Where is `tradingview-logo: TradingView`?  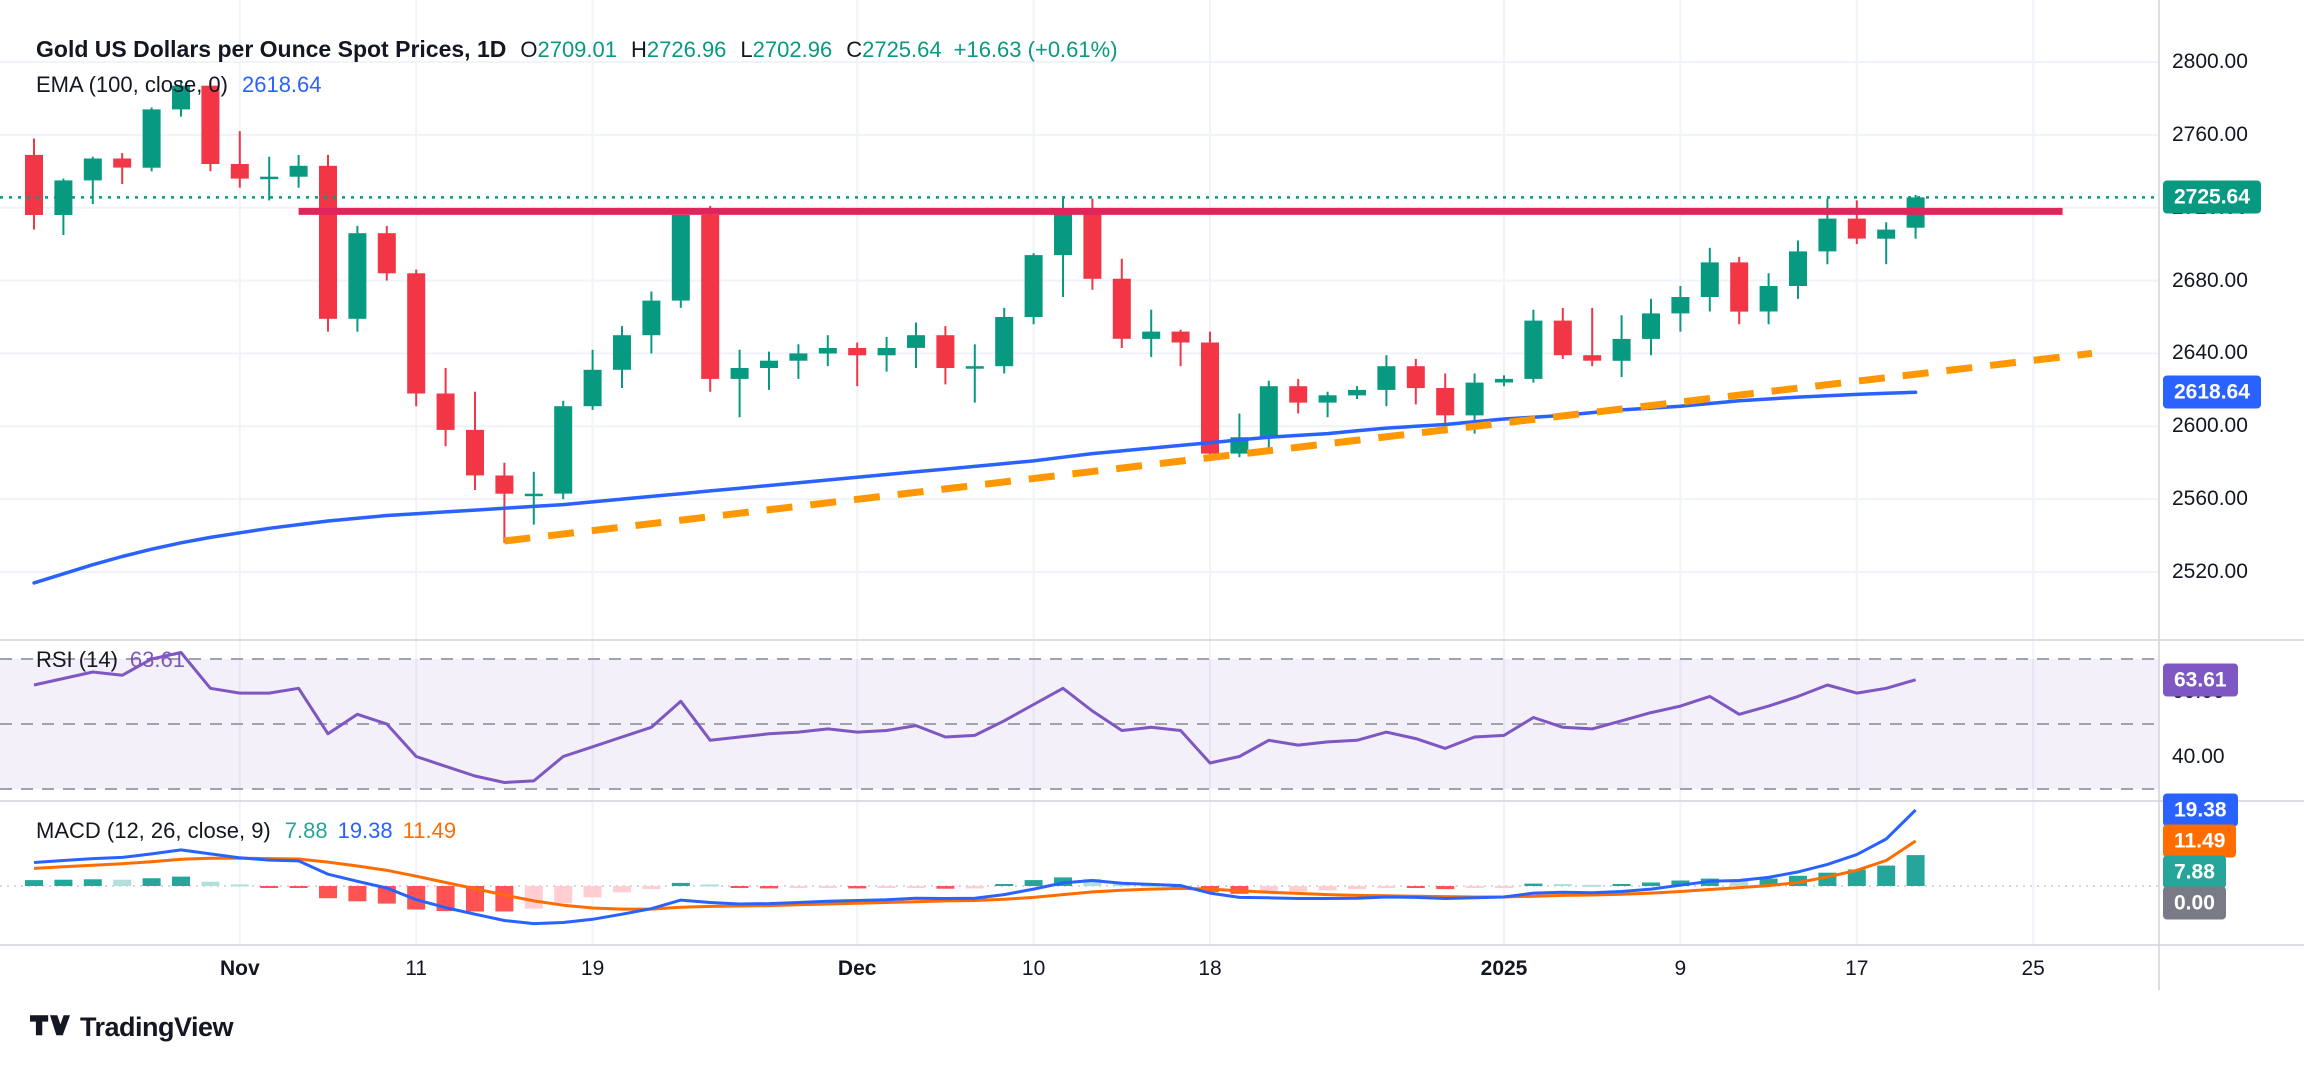 tradingview-logo: TradingView is located at coordinates (132, 1027).